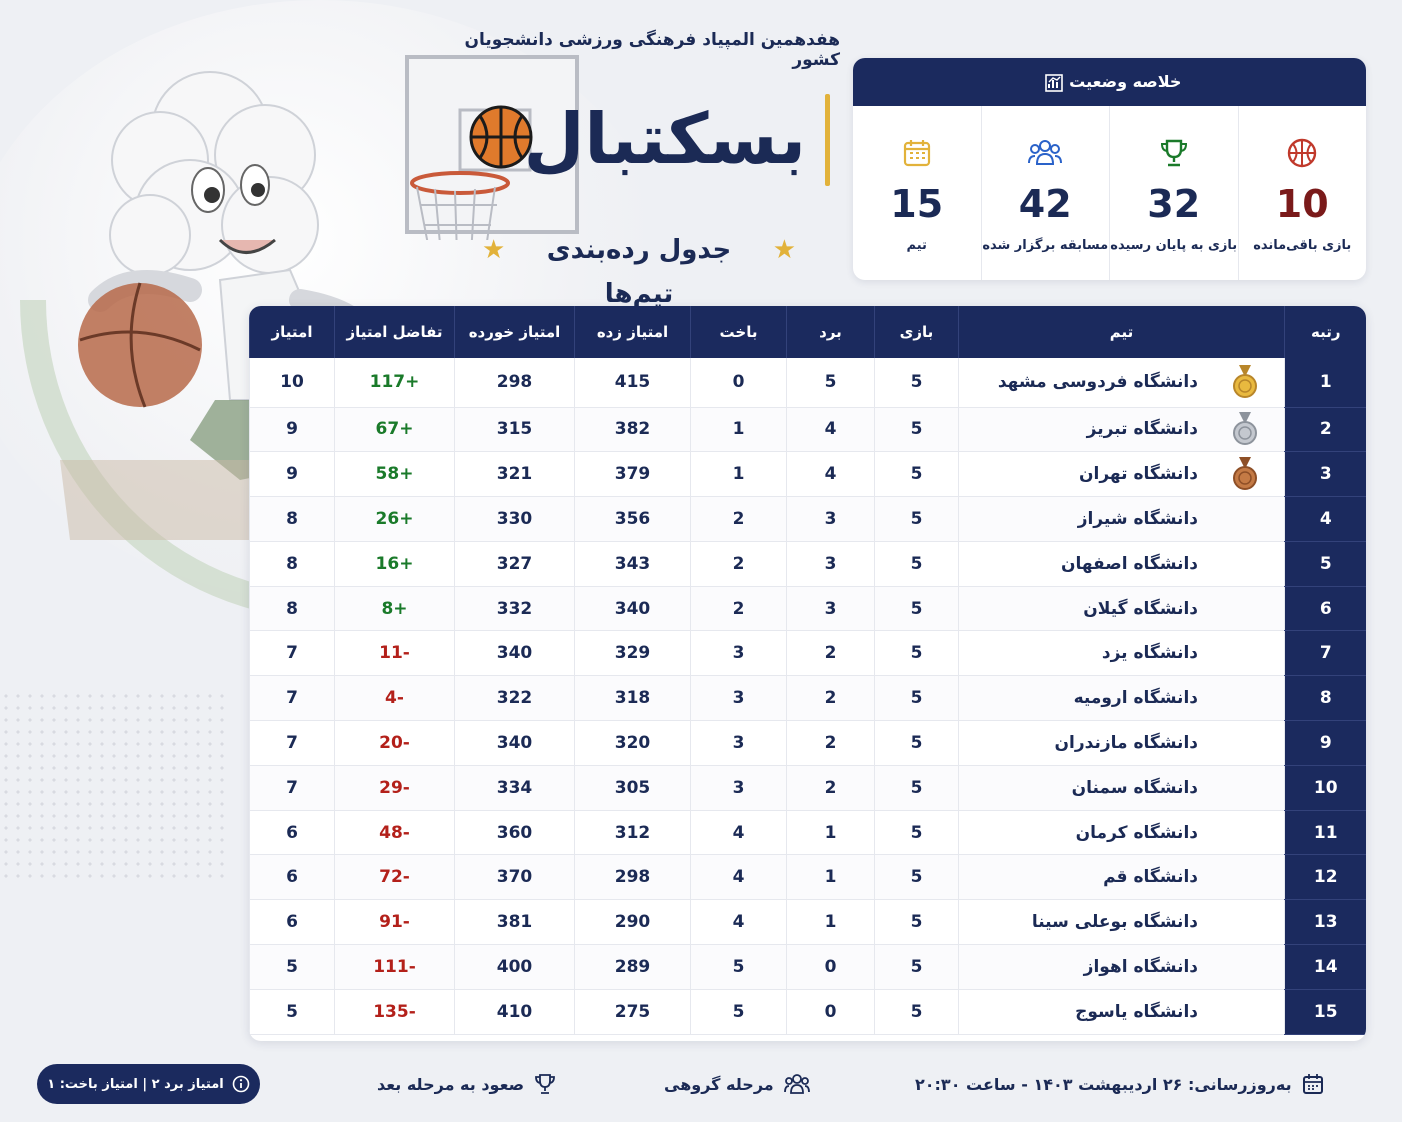  Describe the element at coordinates (738, 922) in the screenshot. I see `cell-lost: 4` at that location.